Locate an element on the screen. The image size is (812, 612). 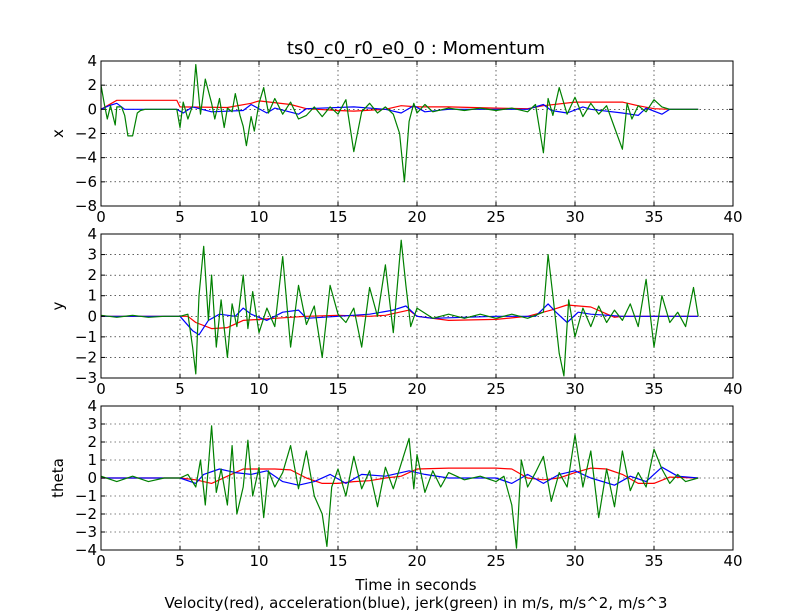
y-tick-label: −6 is located at coordinates (86, 182).